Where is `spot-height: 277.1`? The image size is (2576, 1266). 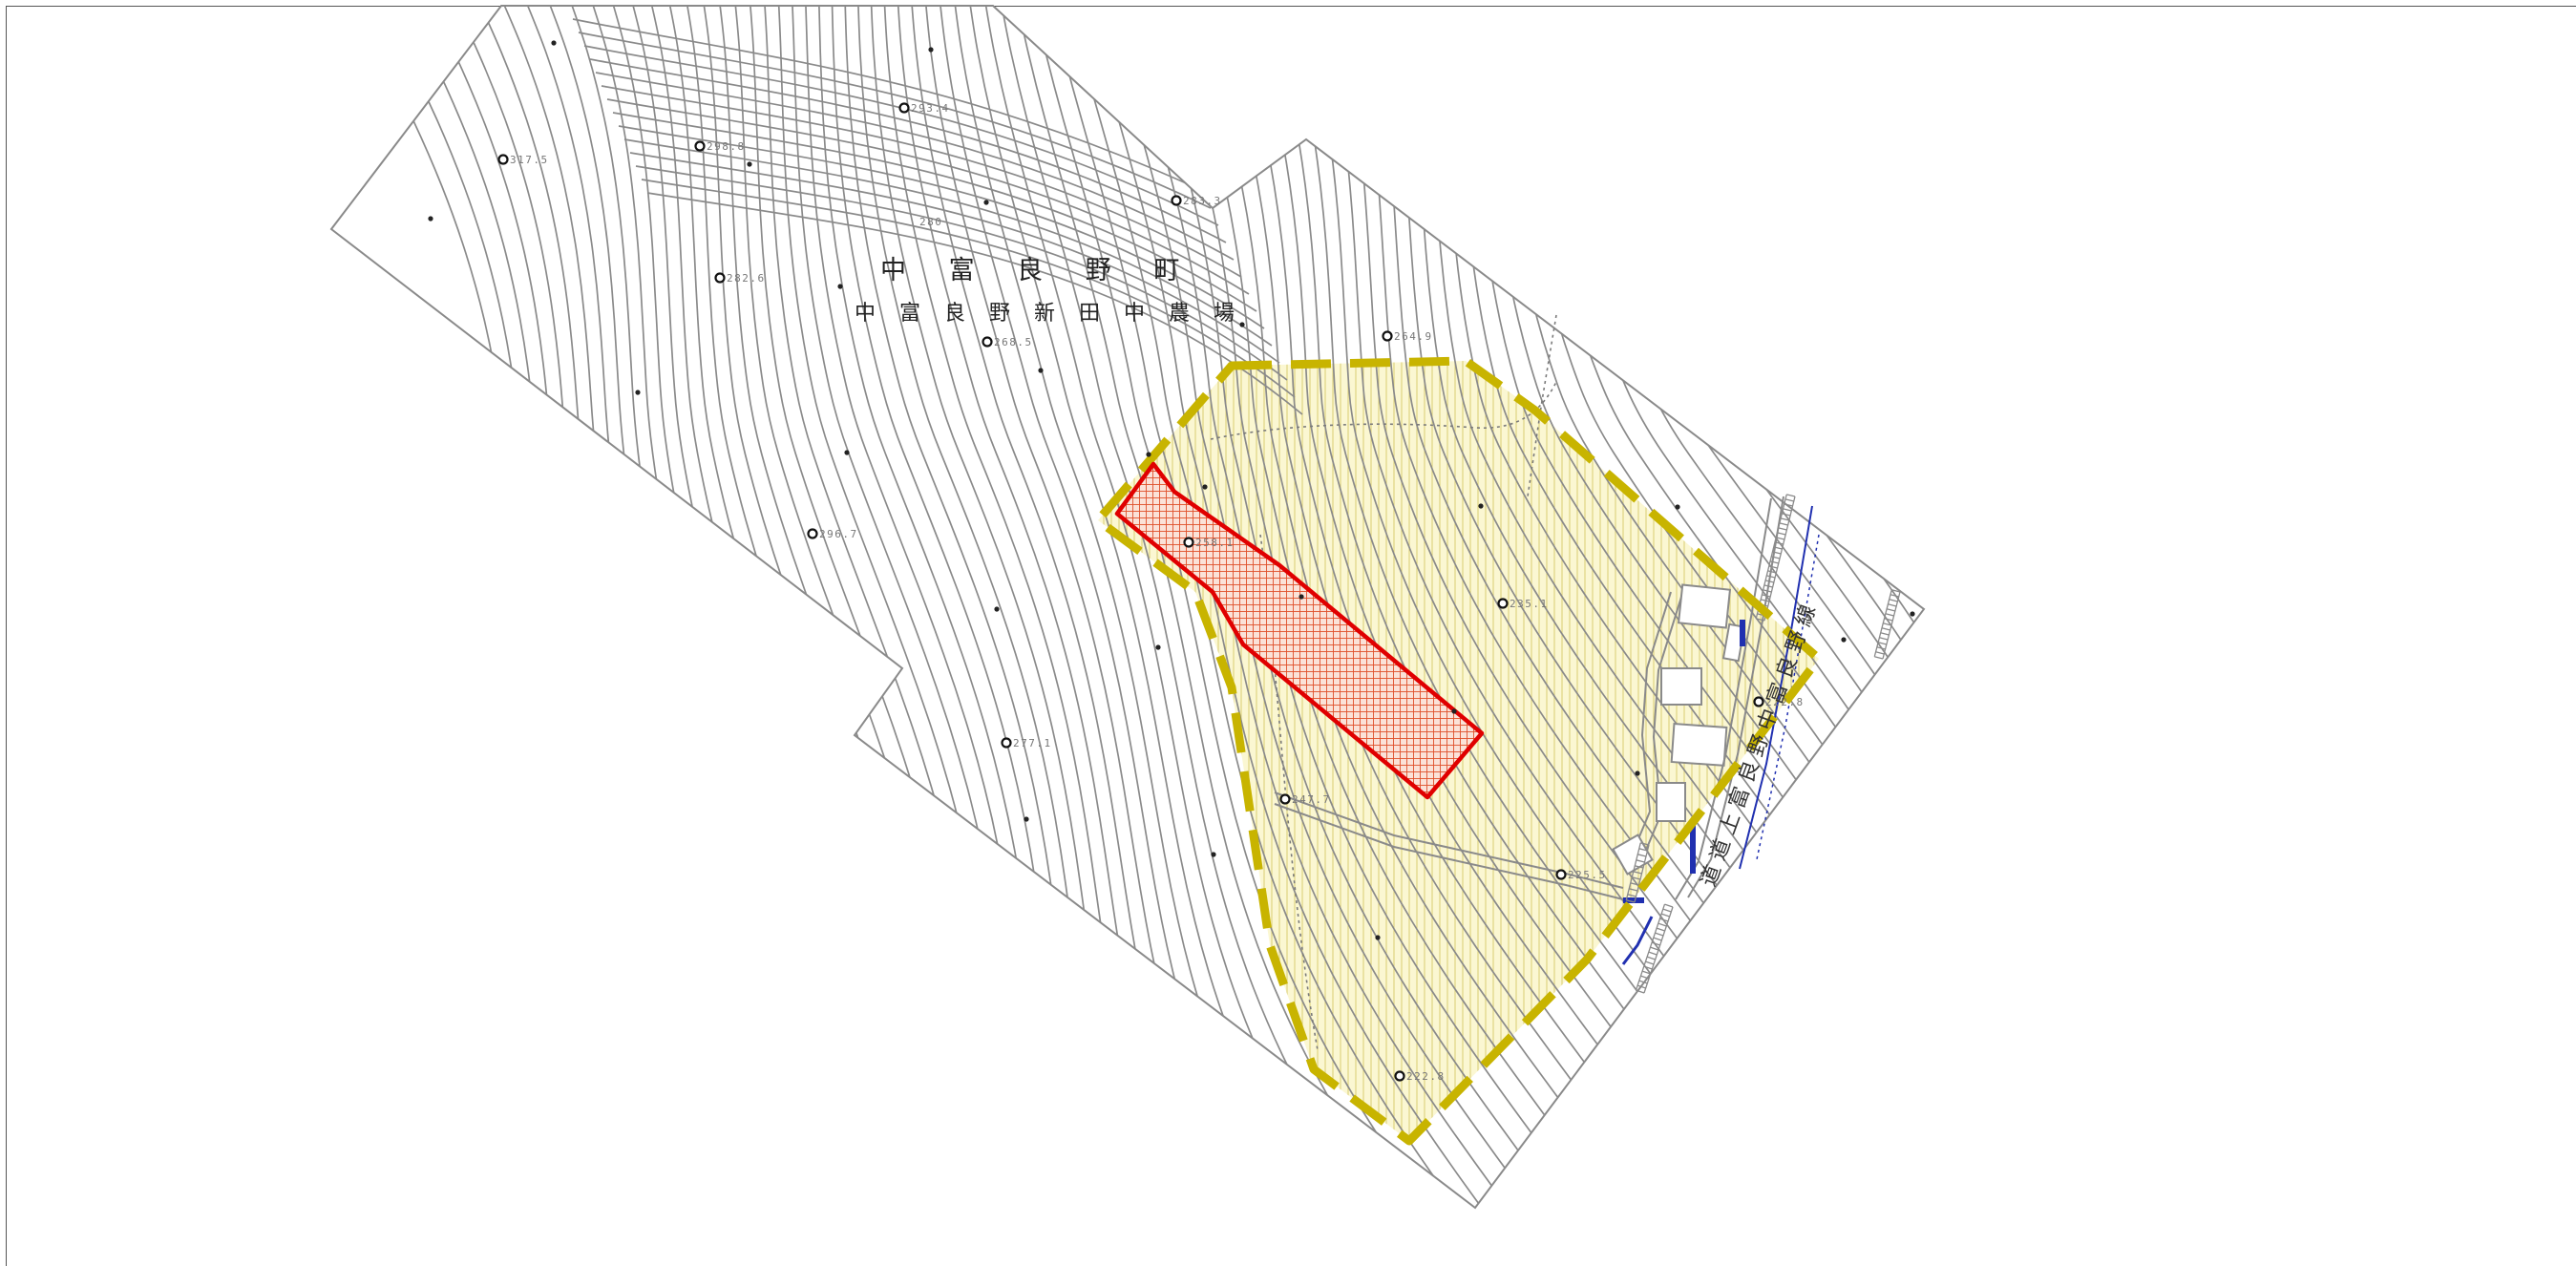 spot-height: 277.1 is located at coordinates (1026, 743).